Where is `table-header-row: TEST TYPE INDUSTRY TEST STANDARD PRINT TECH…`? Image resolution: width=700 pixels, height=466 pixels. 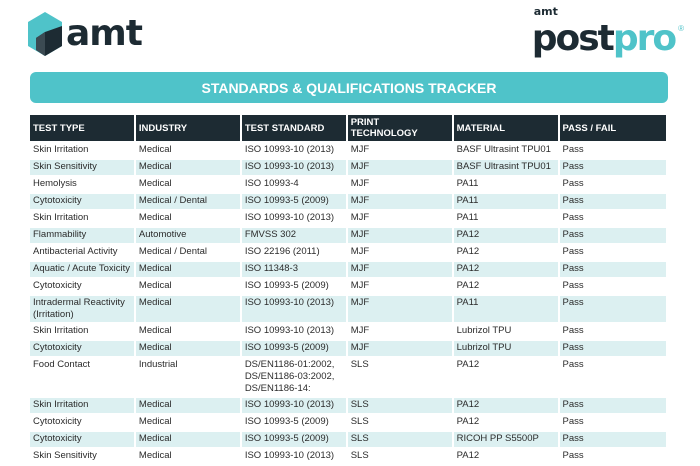 table-header-row: TEST TYPE INDUSTRY TEST STANDARD PRINT TECH… is located at coordinates (348, 128).